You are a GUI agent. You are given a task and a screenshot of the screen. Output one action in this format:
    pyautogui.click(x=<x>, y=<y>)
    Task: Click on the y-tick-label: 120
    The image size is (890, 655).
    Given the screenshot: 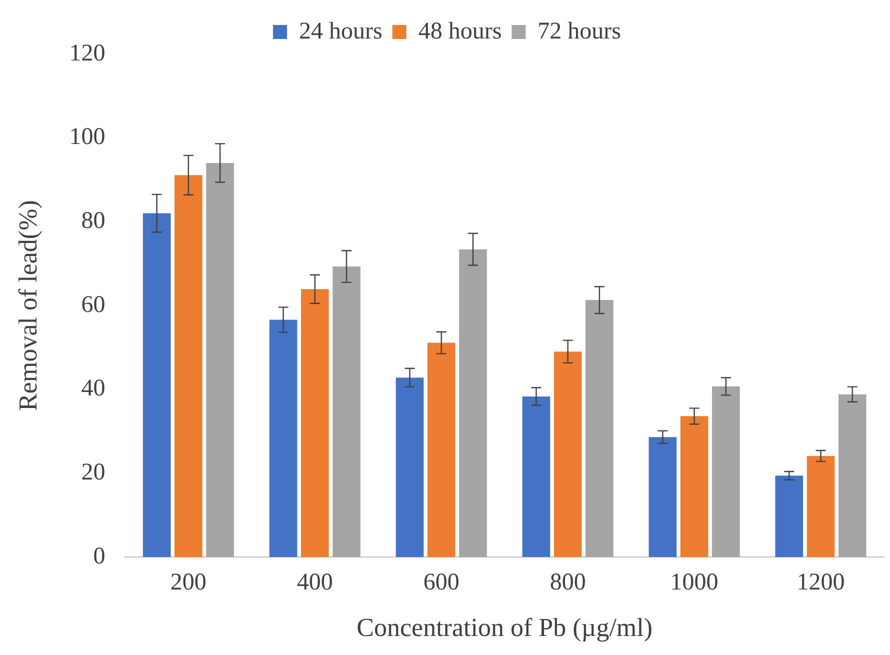 What is the action you would take?
    pyautogui.click(x=87, y=53)
    